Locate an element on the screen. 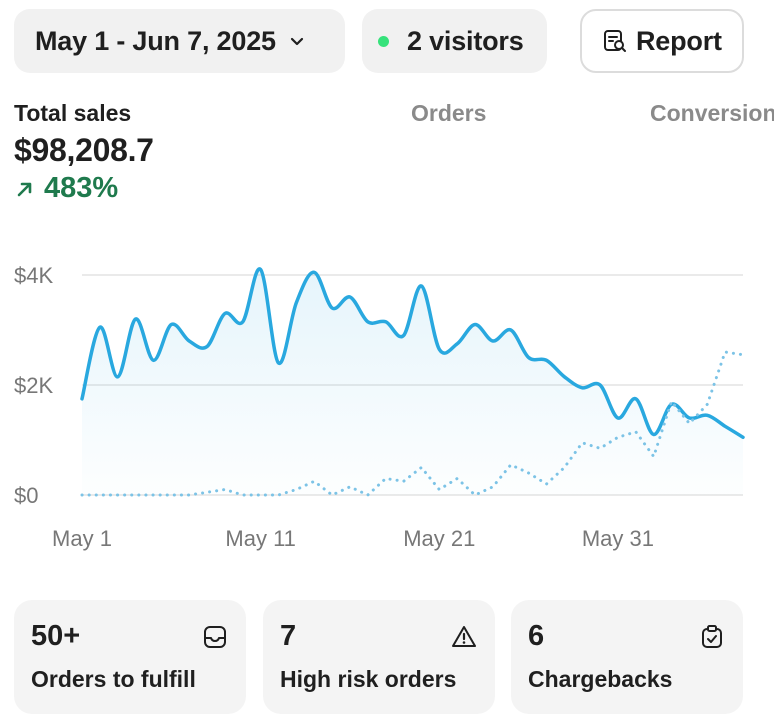 This screenshot has height=718, width=774. total-sales-change: 483% is located at coordinates (66, 188).